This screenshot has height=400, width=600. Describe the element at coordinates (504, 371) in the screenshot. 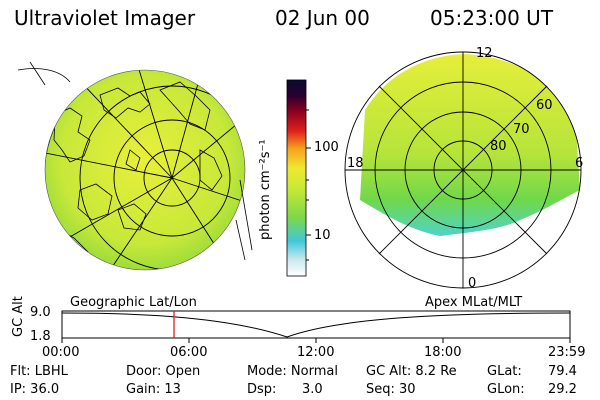

I see `glat-label: GLat:` at that location.